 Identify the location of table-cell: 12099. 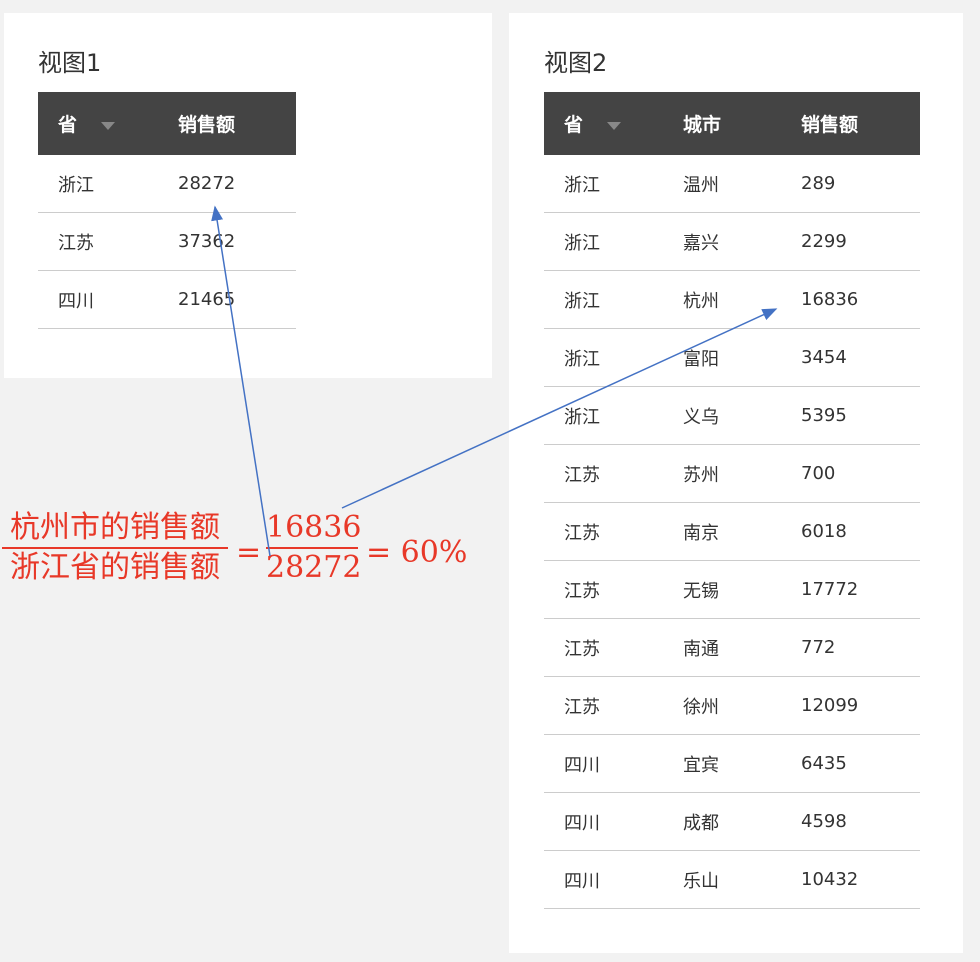
(860, 705).